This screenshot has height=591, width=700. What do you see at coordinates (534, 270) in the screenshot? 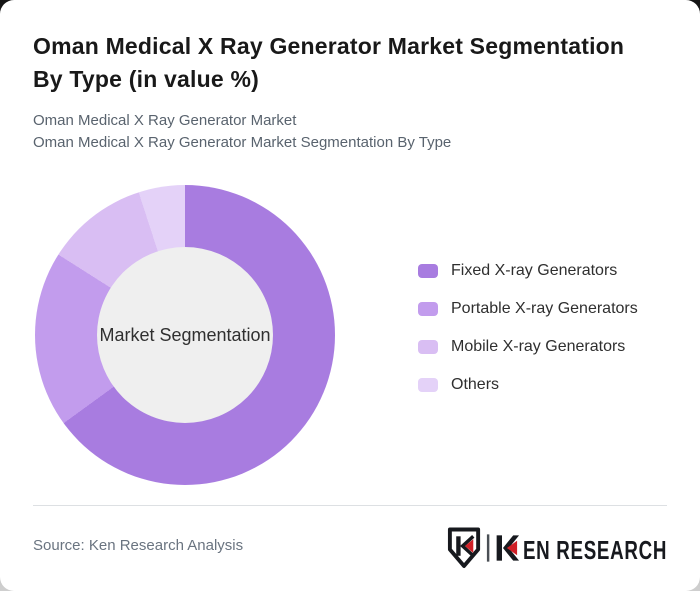
I see `legend-label-fixed: Fixed X-ray Generators` at bounding box center [534, 270].